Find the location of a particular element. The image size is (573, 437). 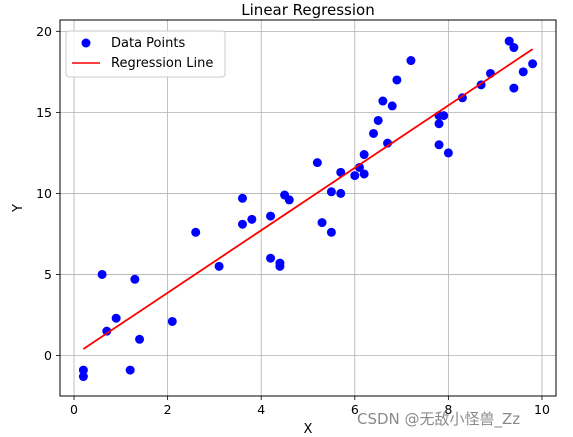

x-tick-label: 0 is located at coordinates (74, 409).